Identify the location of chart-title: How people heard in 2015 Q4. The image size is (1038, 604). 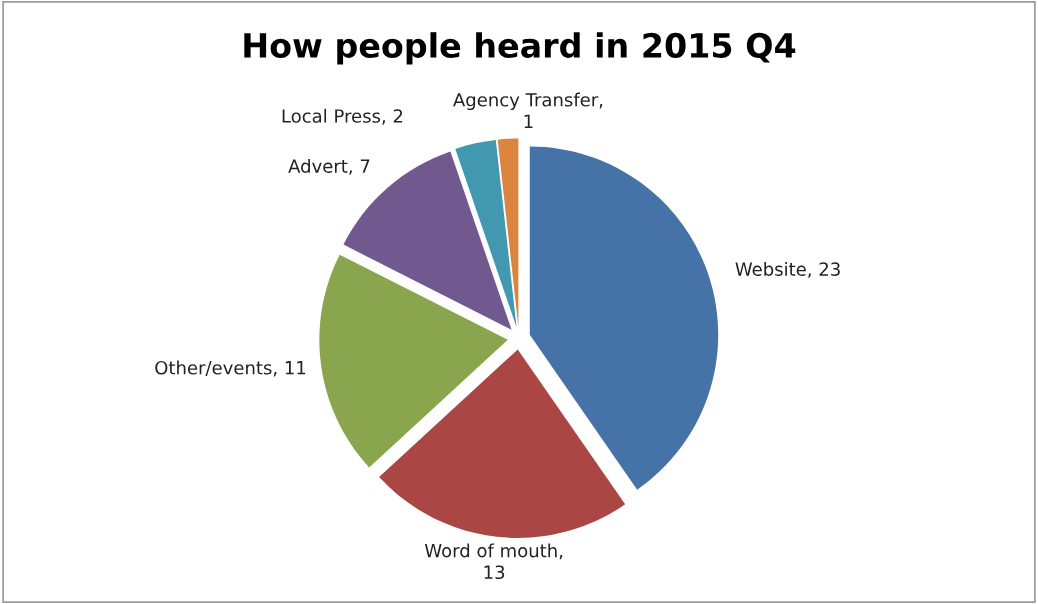
(520, 48).